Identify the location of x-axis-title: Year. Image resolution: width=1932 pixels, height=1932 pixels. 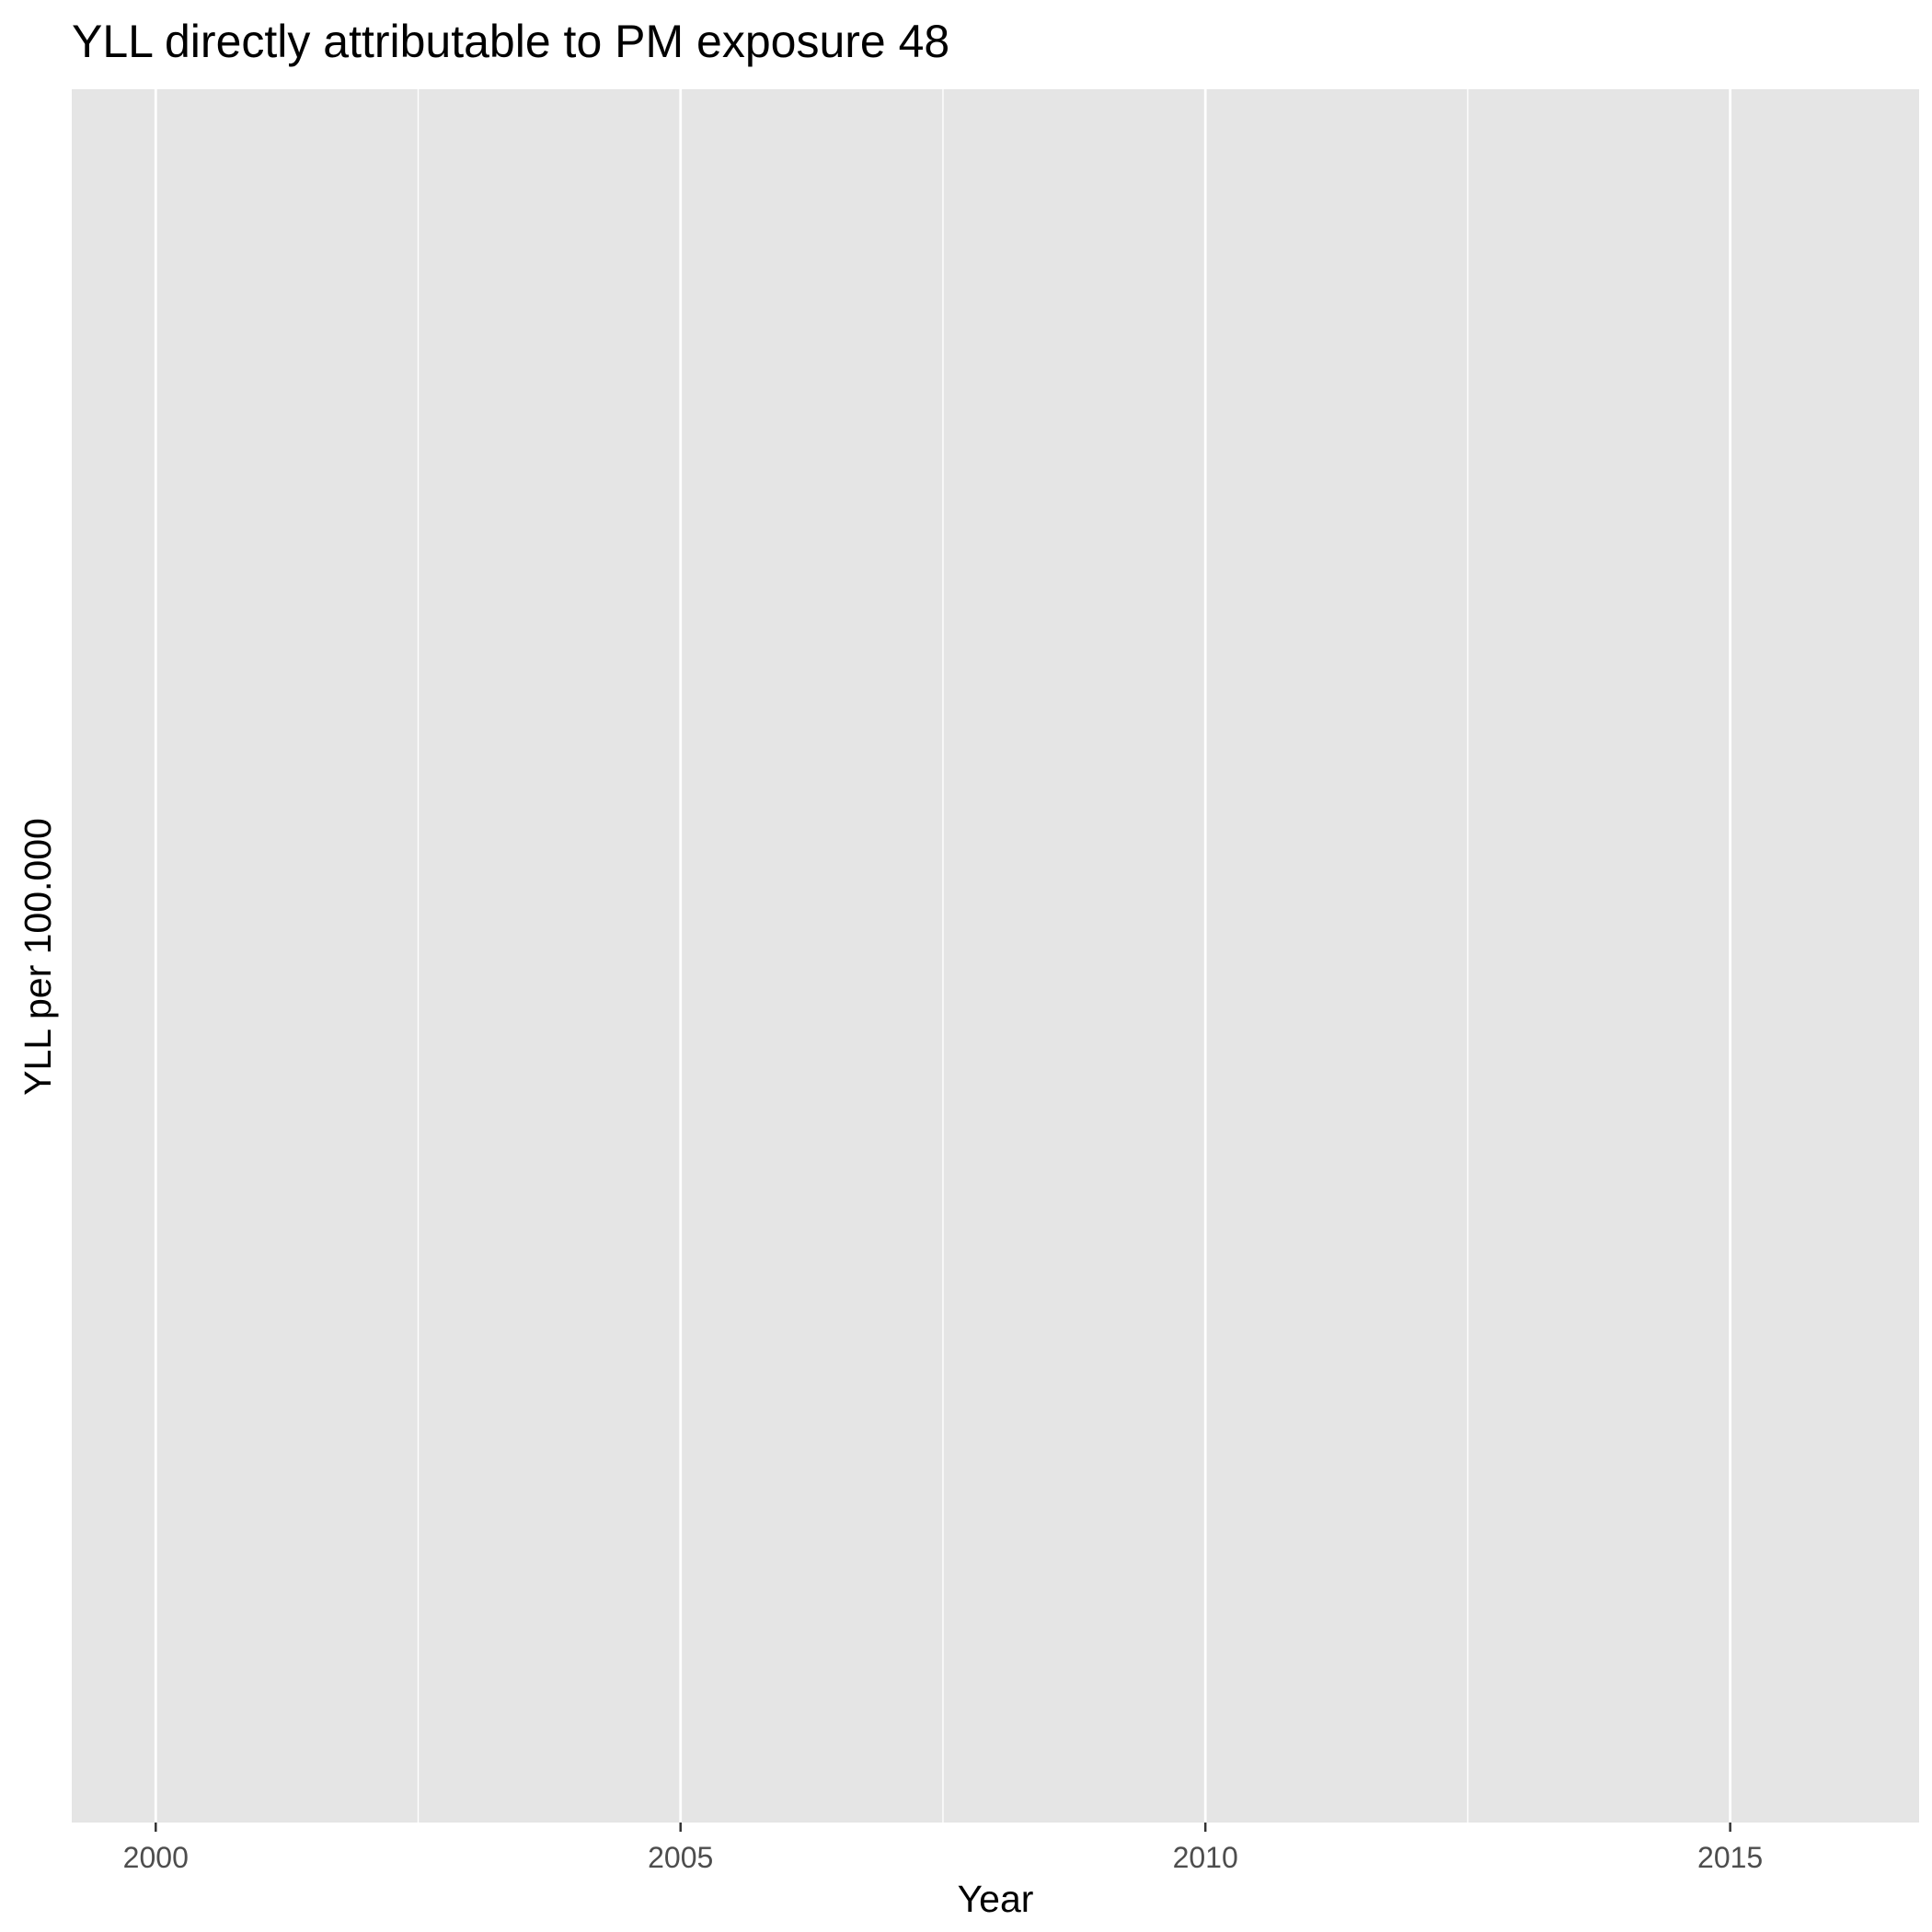
(996, 1899).